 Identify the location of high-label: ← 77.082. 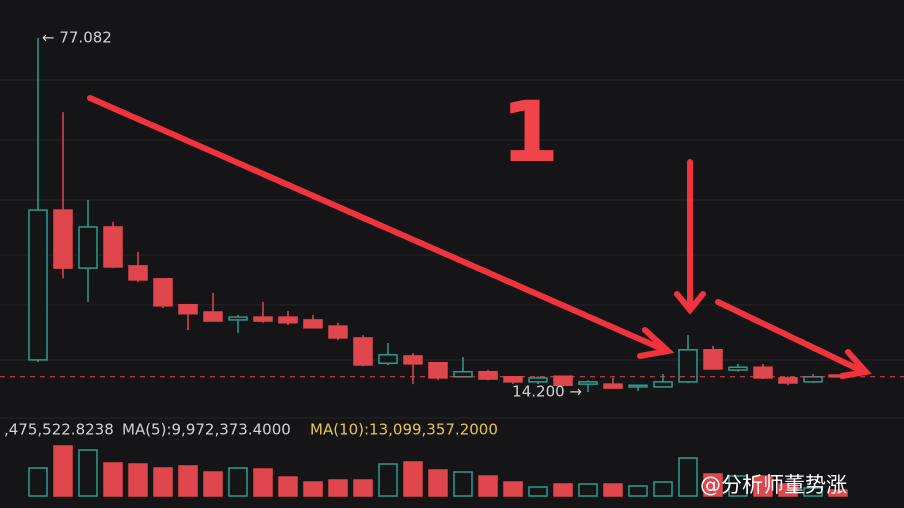
(77, 37).